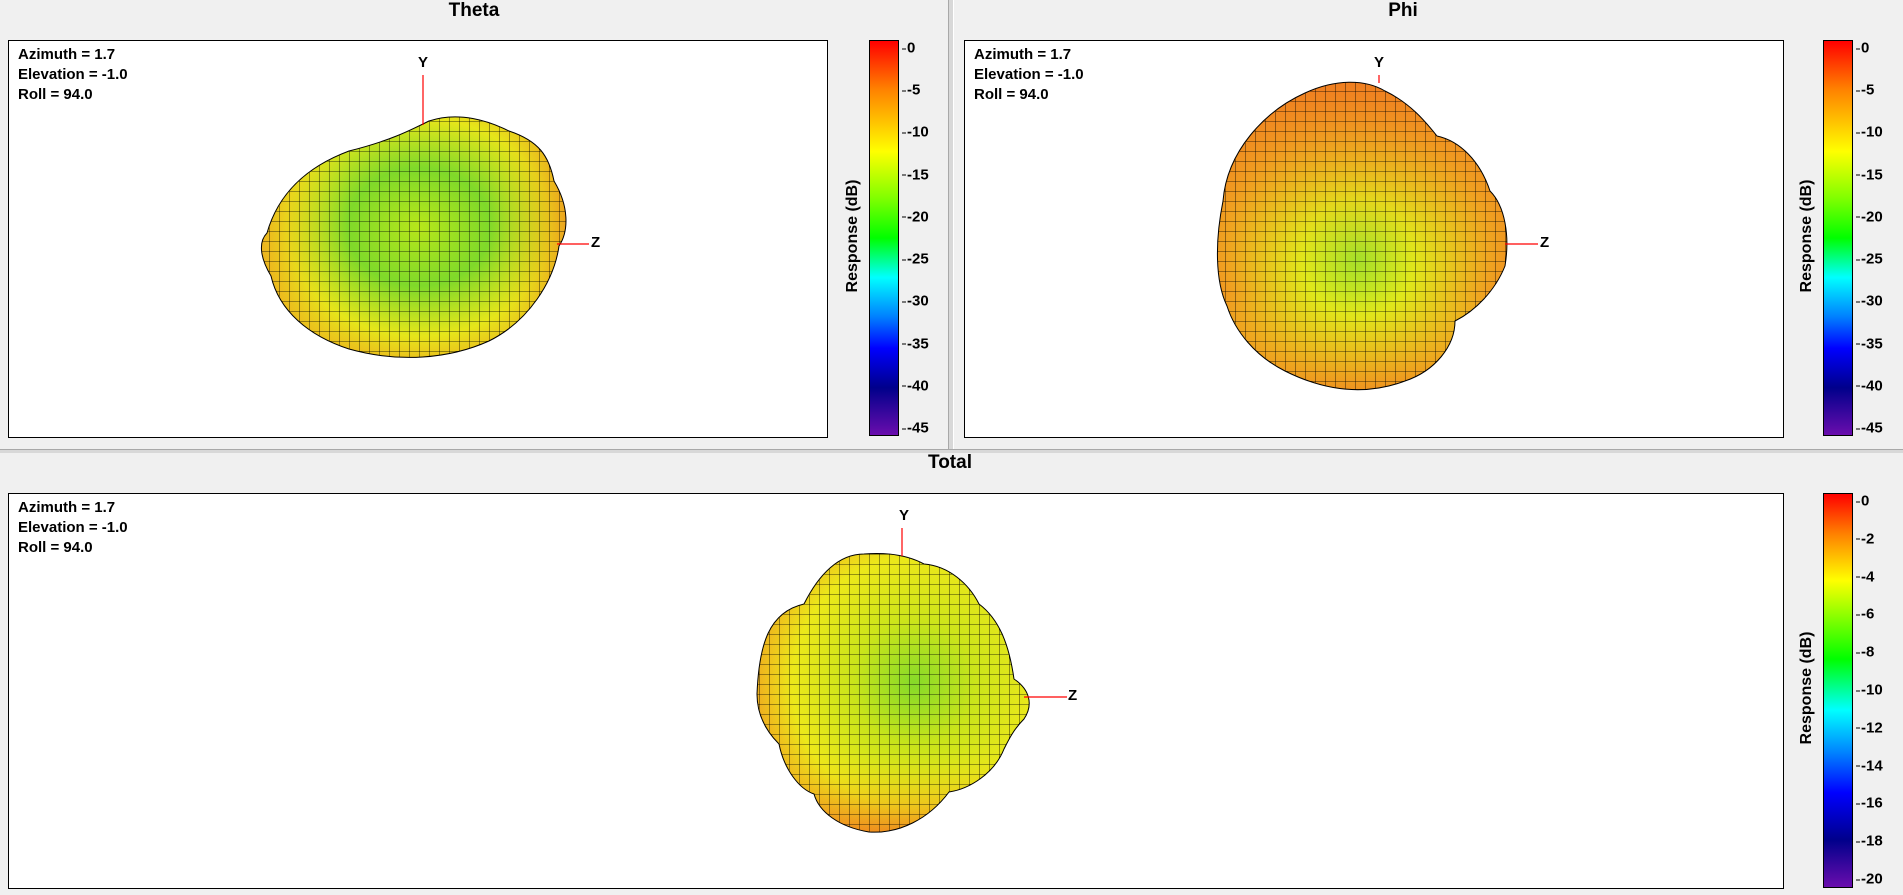 Image resolution: width=1903 pixels, height=895 pixels. Describe the element at coordinates (1023, 54) in the screenshot. I see `phi-azimuth: Azimuth = 1.7` at that location.